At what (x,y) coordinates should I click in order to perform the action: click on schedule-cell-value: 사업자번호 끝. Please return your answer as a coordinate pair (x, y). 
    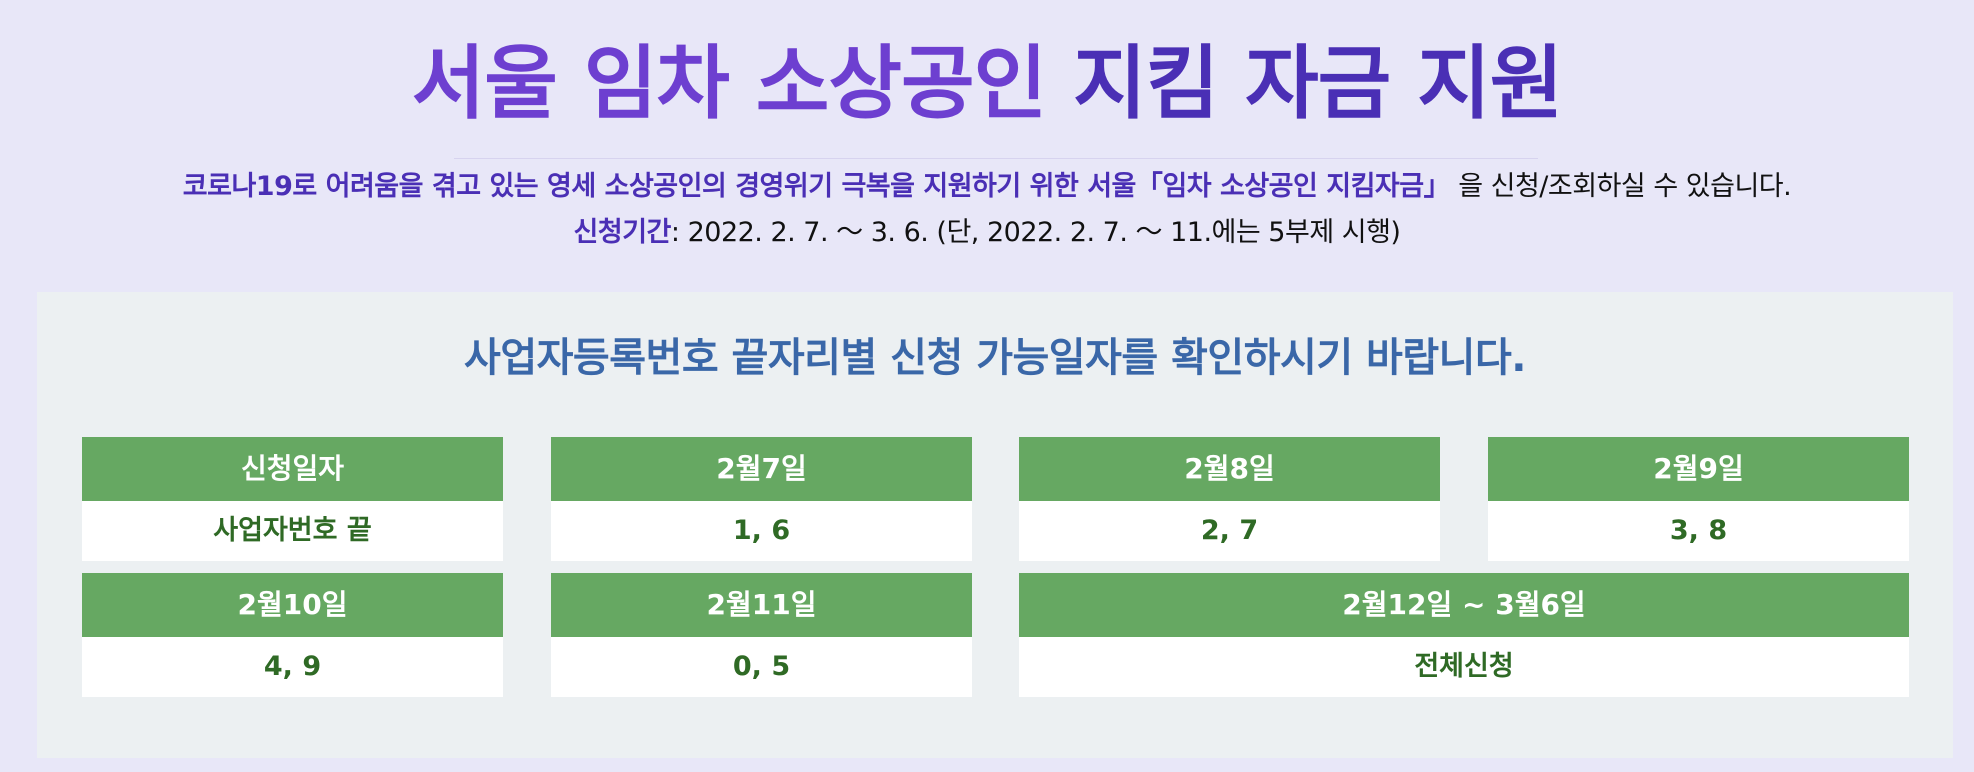
    Looking at the image, I should click on (292, 531).